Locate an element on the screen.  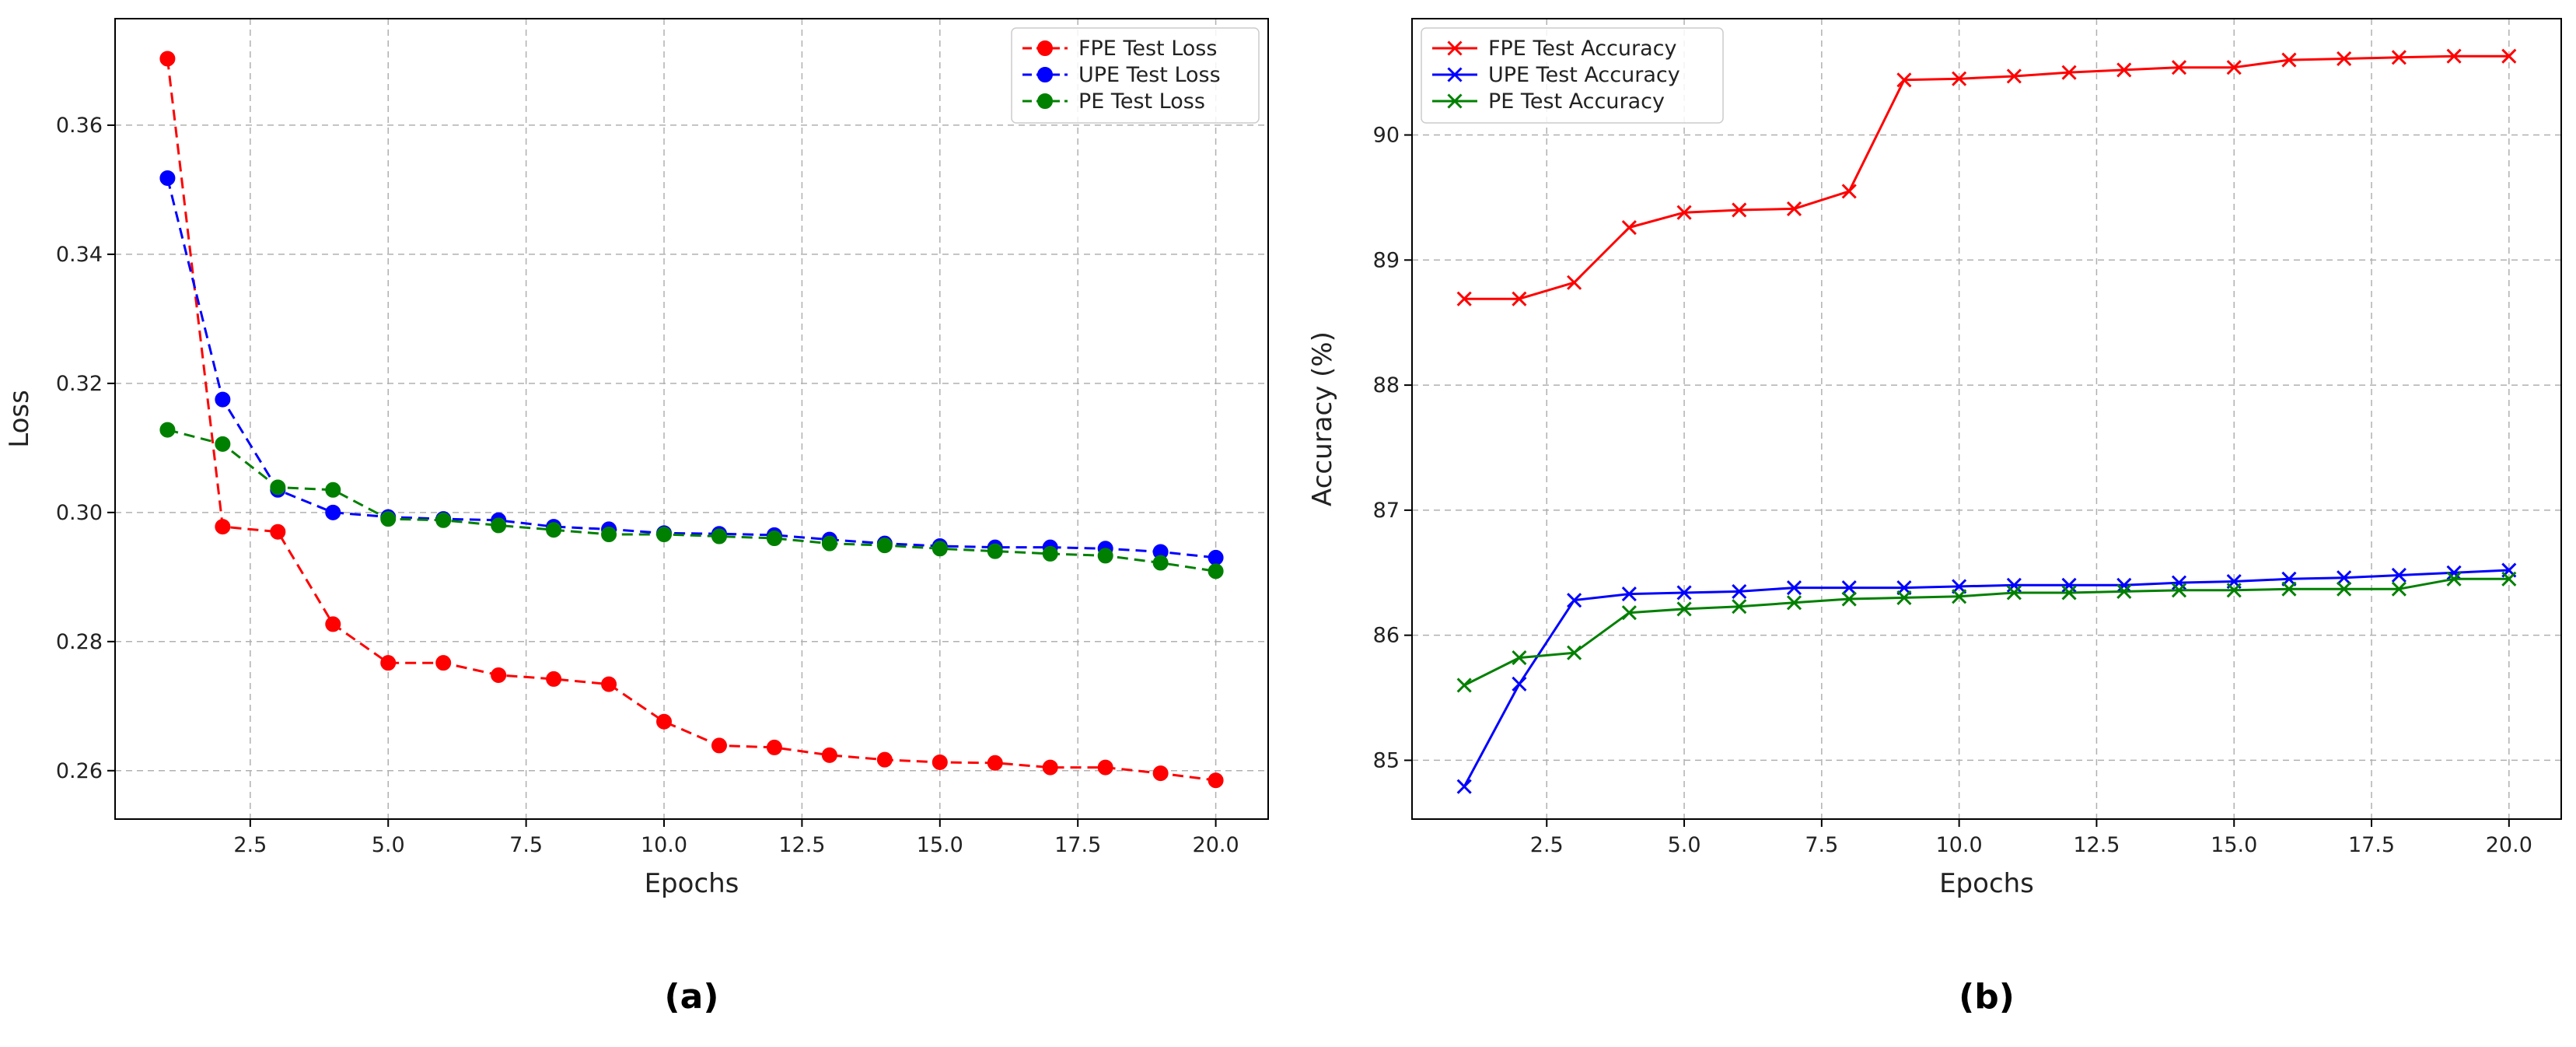
accuracy-x-axis-label: Epochs is located at coordinates (1987, 883).